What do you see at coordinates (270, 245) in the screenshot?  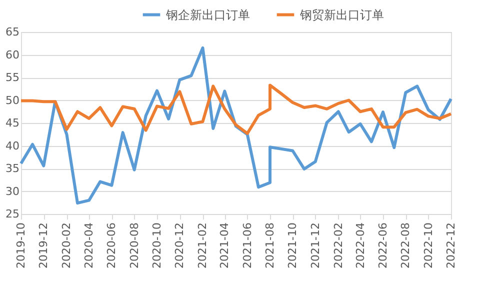 I see `x-tick-label: 2021-08` at bounding box center [270, 245].